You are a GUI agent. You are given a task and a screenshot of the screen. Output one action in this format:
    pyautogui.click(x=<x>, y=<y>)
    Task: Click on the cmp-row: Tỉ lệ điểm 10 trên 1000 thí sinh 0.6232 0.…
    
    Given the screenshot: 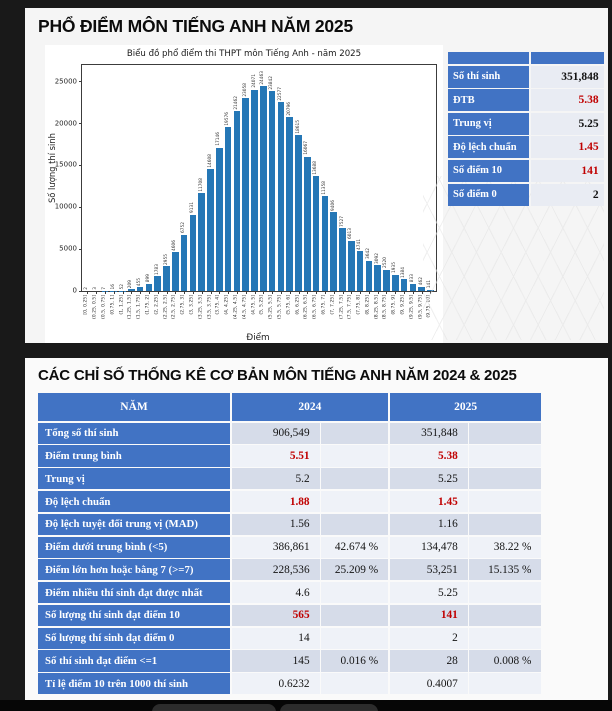 What is the action you would take?
    pyautogui.click(x=290, y=684)
    